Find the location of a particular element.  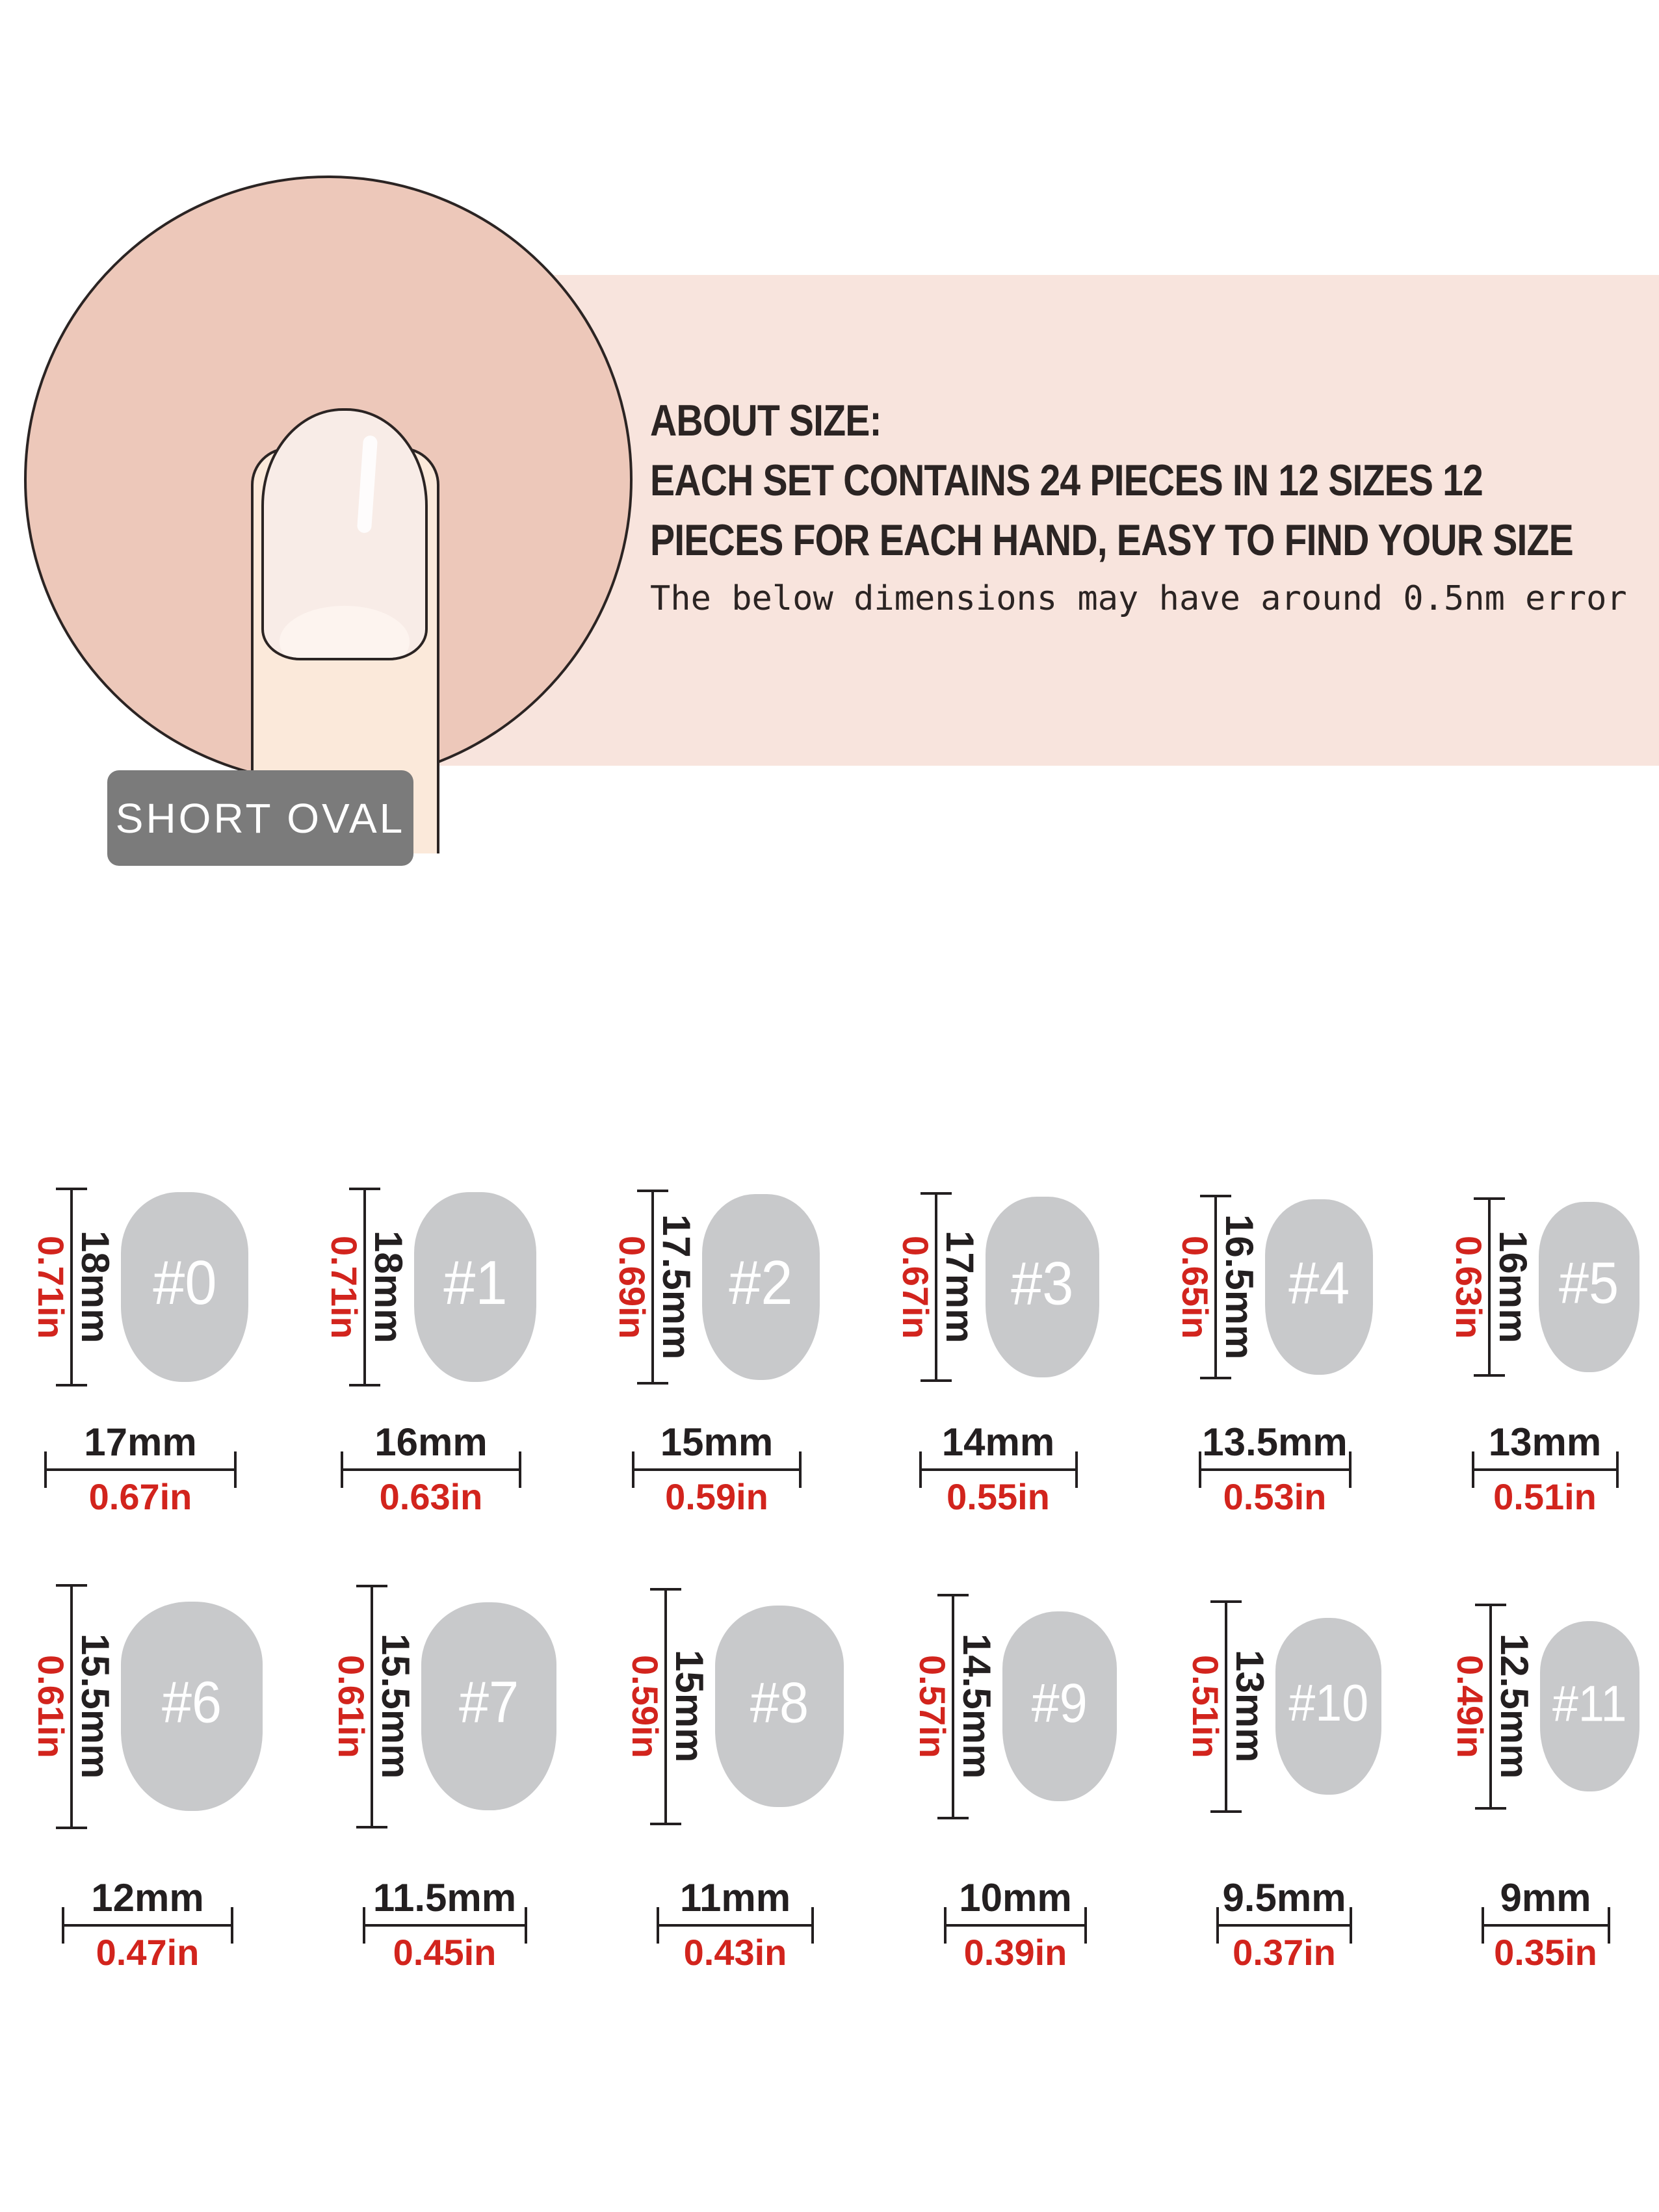

nail-size-number: #6 is located at coordinates (191, 1703).